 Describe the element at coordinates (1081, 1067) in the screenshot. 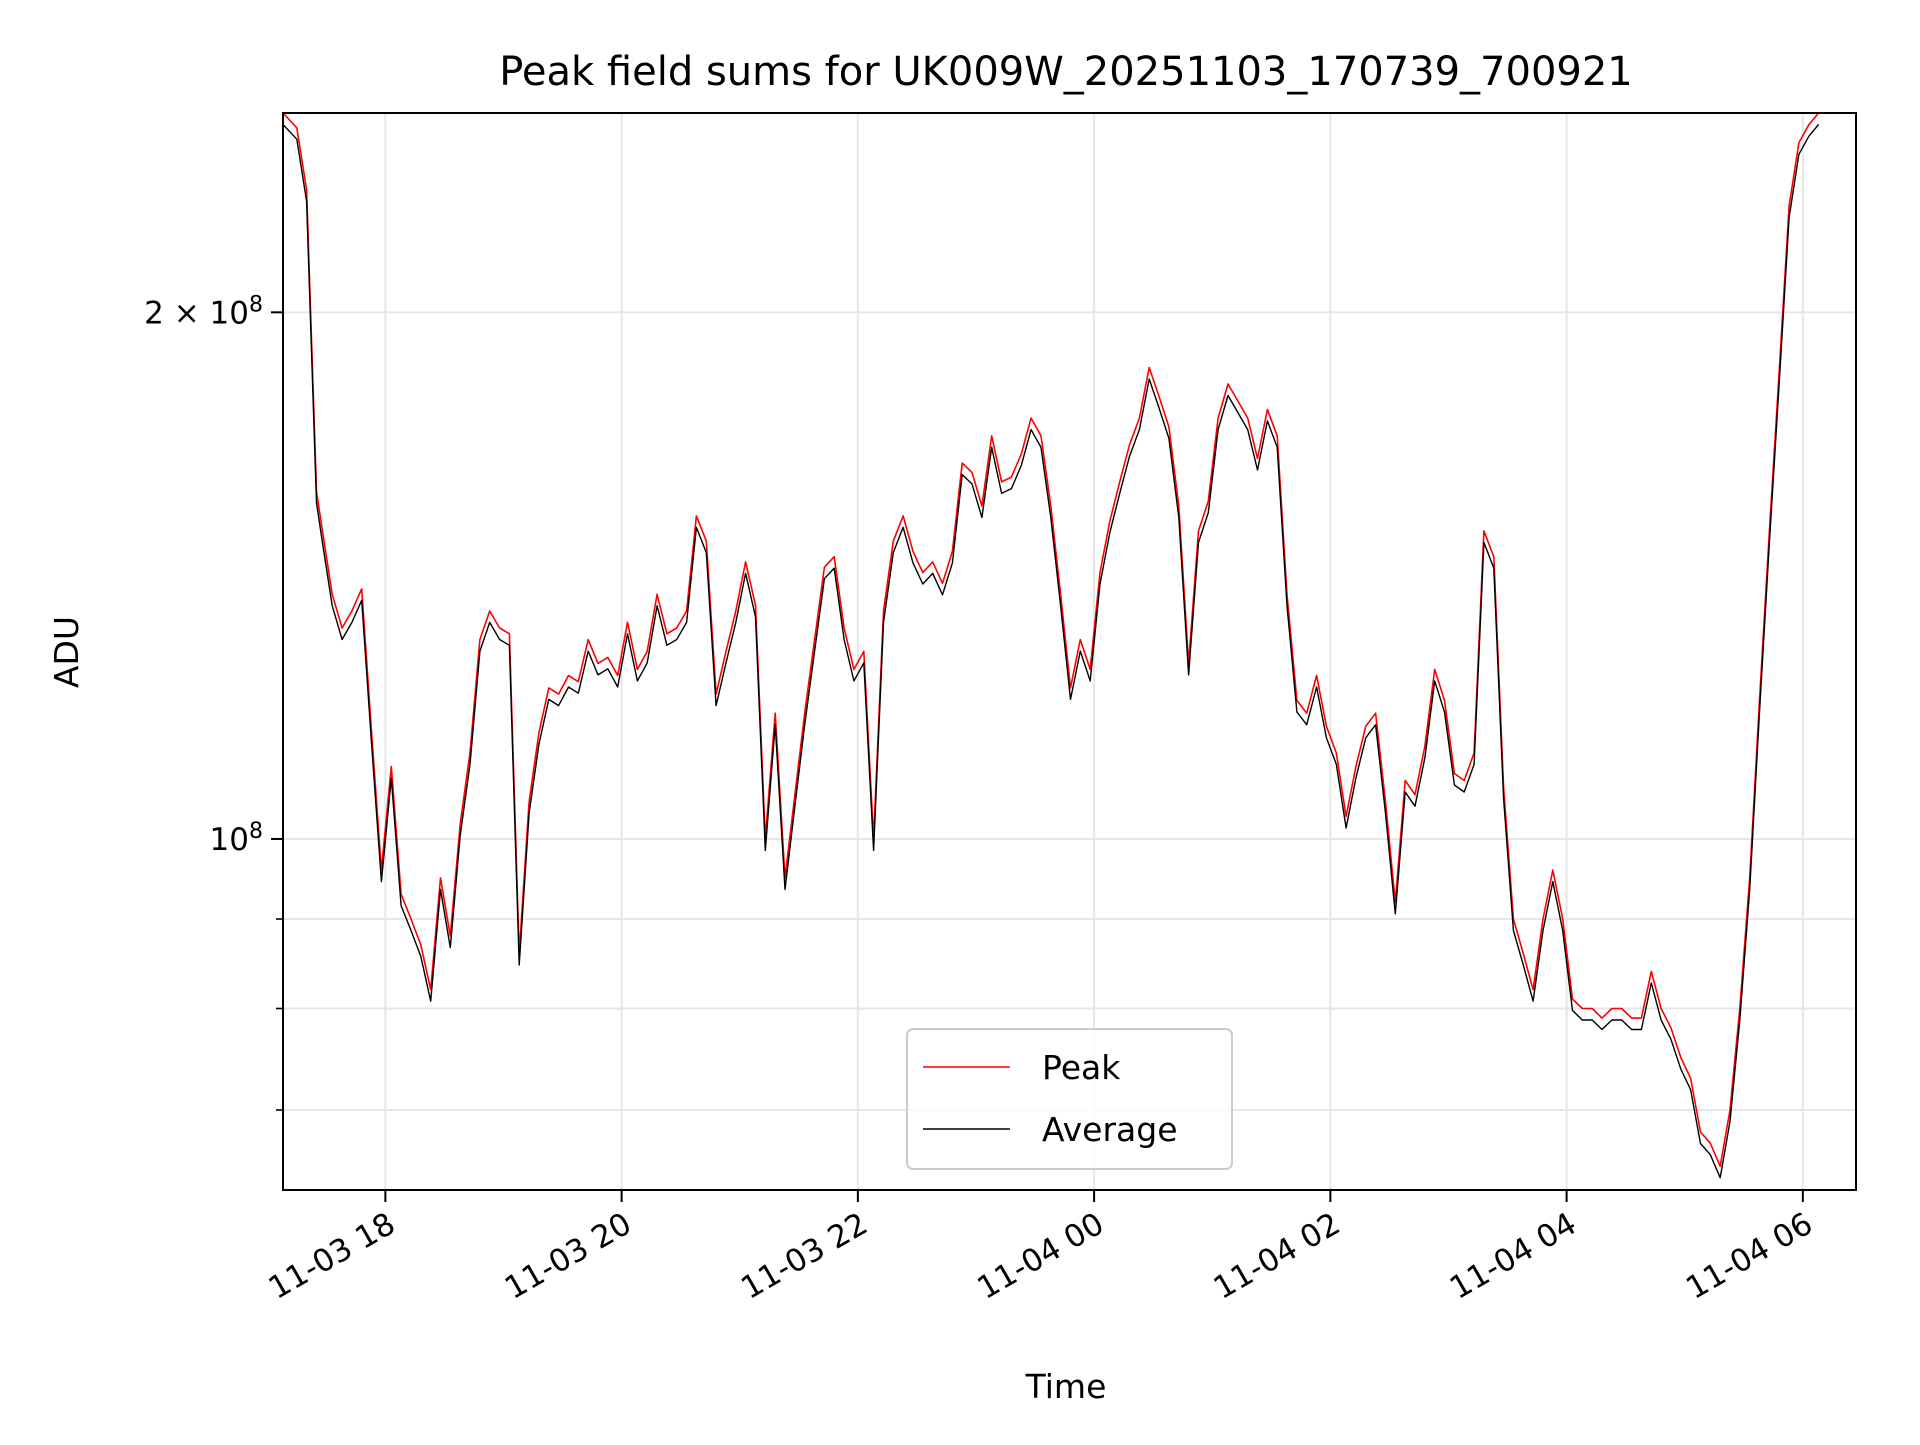

I see `legend-peak-label: Peak` at that location.